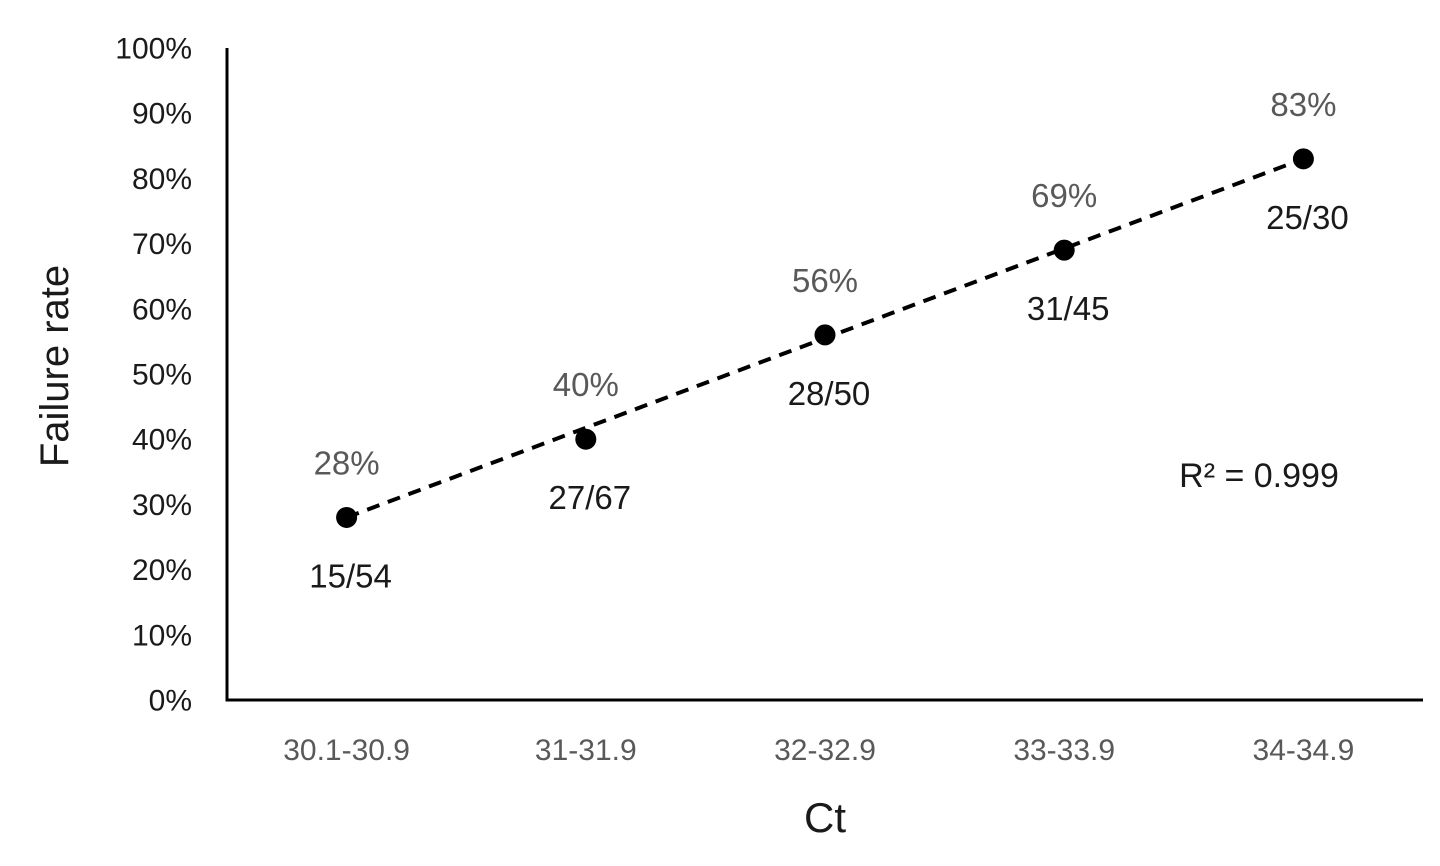  I want to click on point-fraction-label: 28/50, so click(829, 393).